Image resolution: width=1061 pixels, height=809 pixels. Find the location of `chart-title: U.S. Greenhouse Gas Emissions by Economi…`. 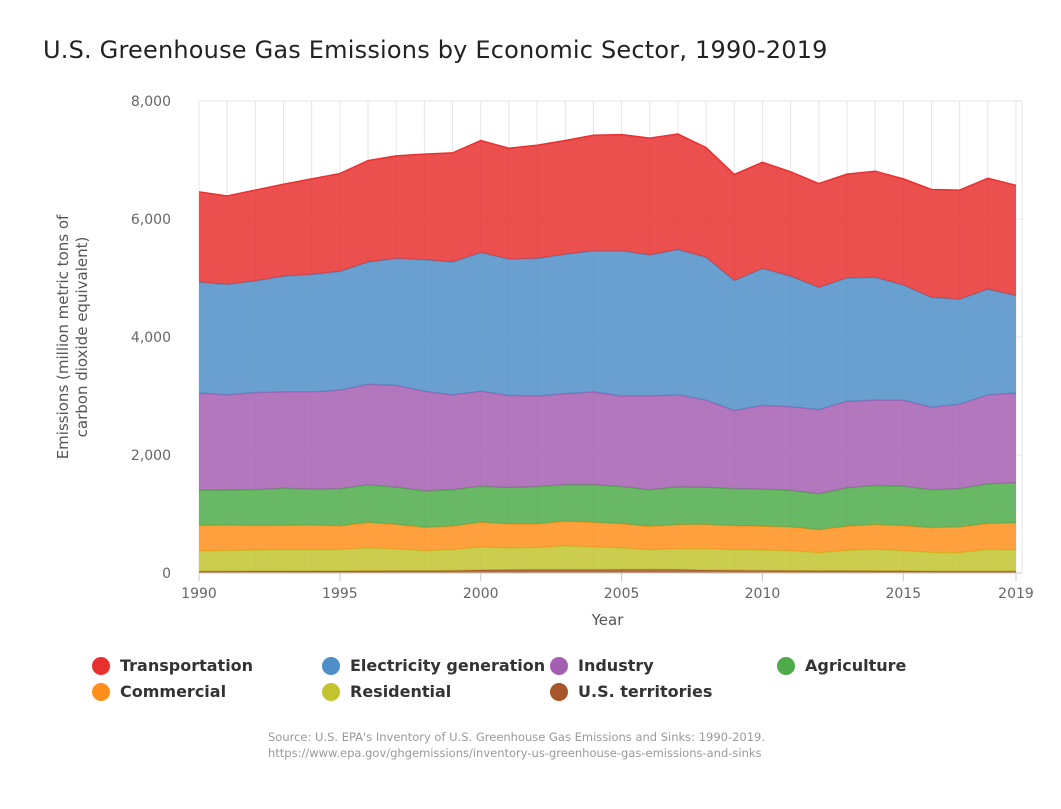

chart-title: U.S. Greenhouse Gas Emissions by Economi… is located at coordinates (435, 50).